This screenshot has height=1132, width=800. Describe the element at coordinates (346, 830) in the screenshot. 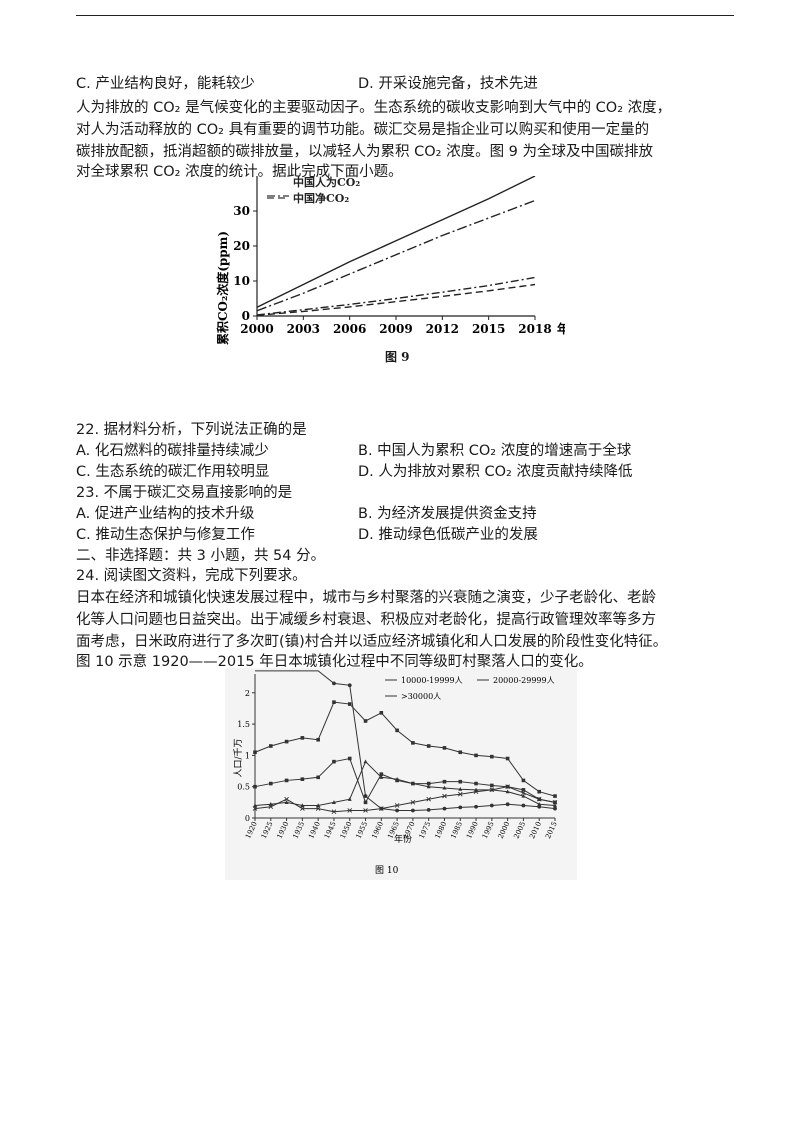

I see `fig10-x-tick-label: 1950` at that location.